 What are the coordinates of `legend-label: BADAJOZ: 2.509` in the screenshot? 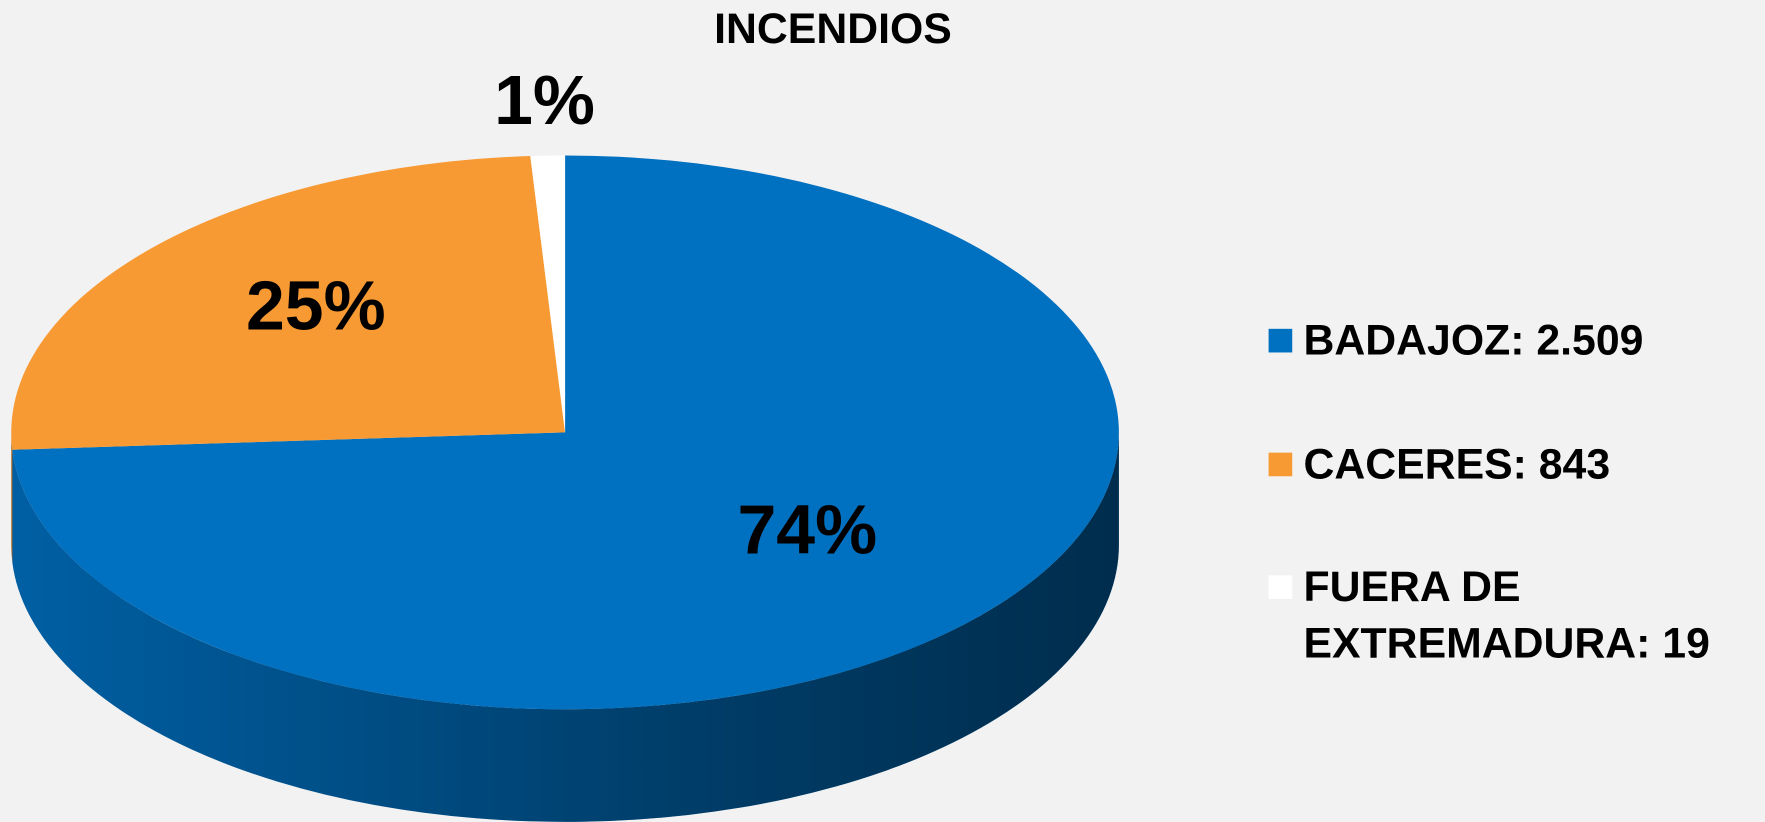 It's located at (1473, 341).